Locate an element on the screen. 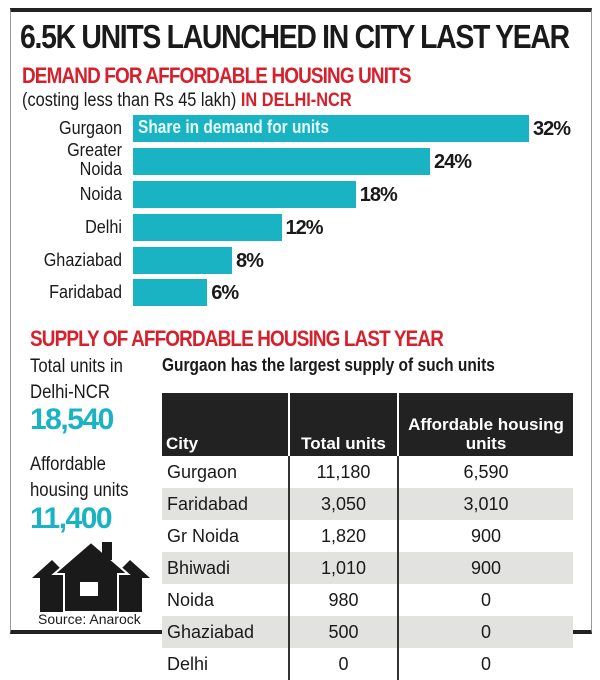 This screenshot has width=600, height=680. cell-city: Delhi is located at coordinates (188, 663).